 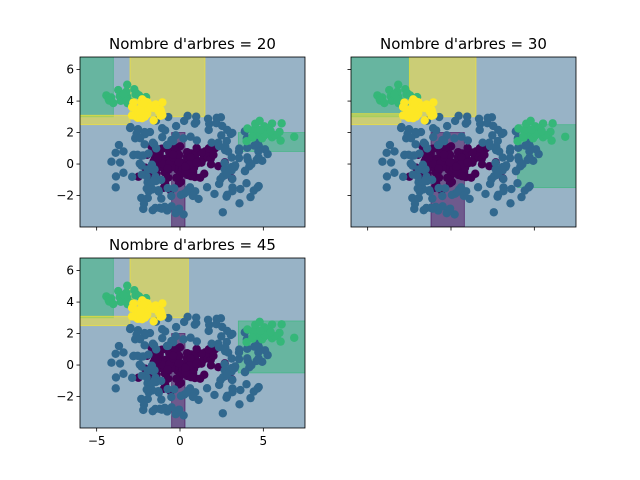 What do you see at coordinates (192, 44) in the screenshot?
I see `subplot-title: Nombre d'arbres = 20` at bounding box center [192, 44].